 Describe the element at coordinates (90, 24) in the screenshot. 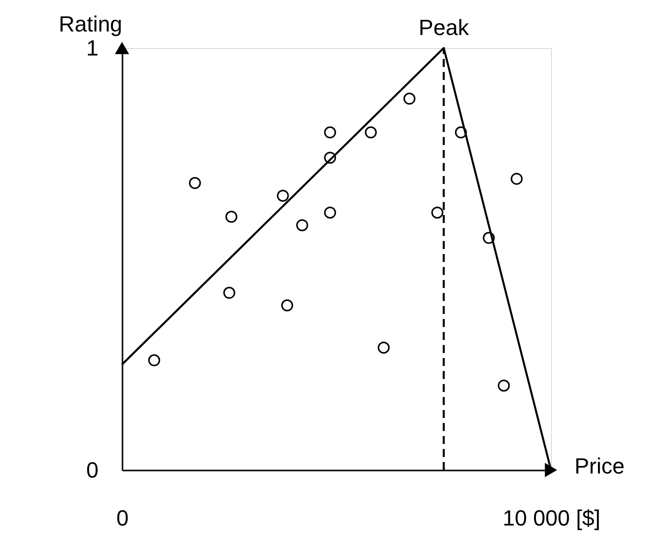

I see `y-axis-title: Rating` at that location.